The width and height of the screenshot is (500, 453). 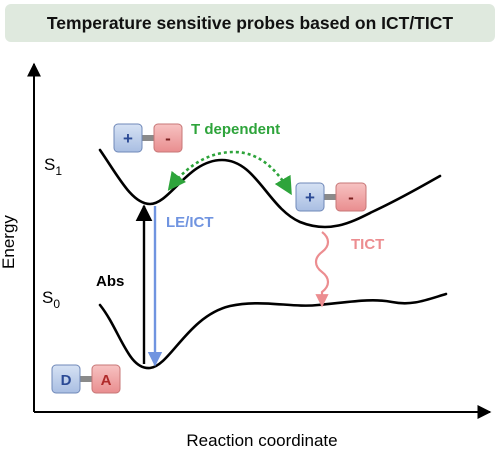 What do you see at coordinates (9, 242) in the screenshot?
I see `y-axis-label: Energy` at bounding box center [9, 242].